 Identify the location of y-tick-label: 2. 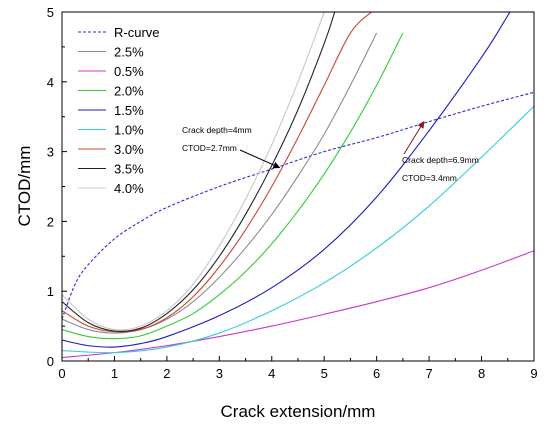
(50, 221).